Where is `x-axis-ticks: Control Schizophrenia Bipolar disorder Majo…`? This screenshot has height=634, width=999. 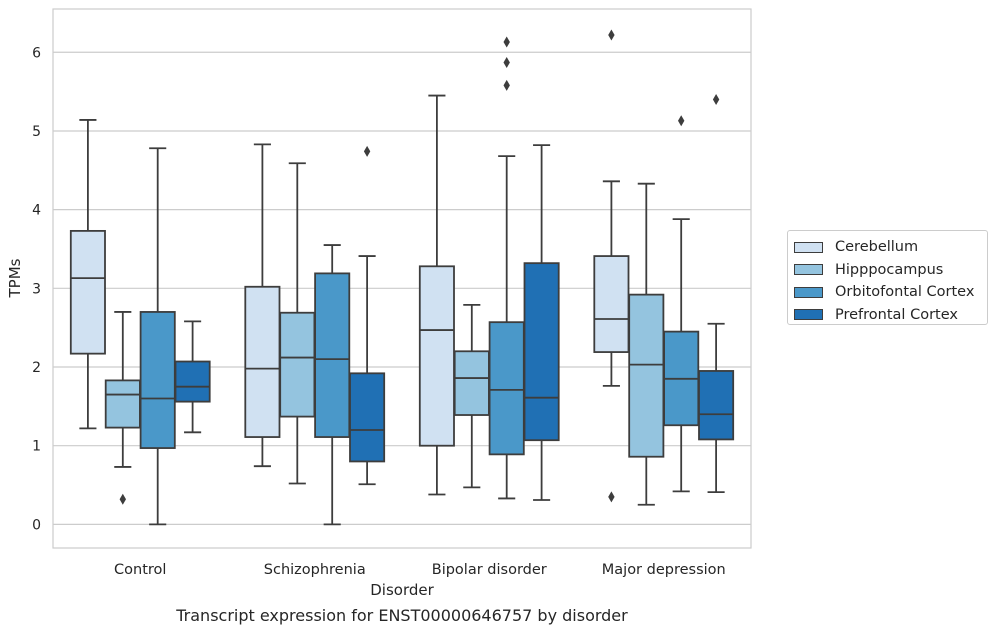
x-axis-ticks: Control Schizophrenia Bipolar disorder Majo… is located at coordinates (420, 570).